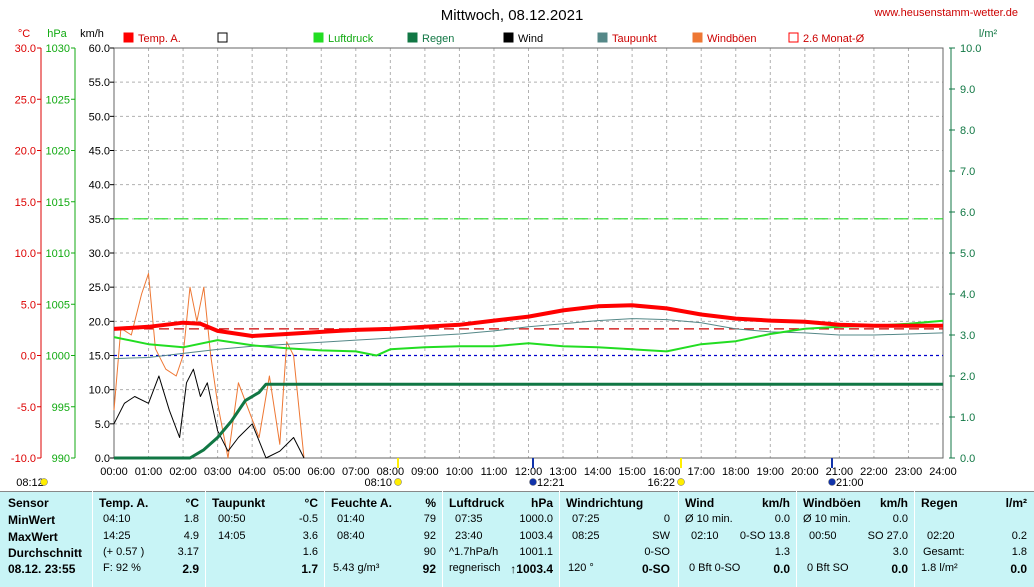  I want to click on temp-axis-tick-label: 5.0, so click(28, 305).